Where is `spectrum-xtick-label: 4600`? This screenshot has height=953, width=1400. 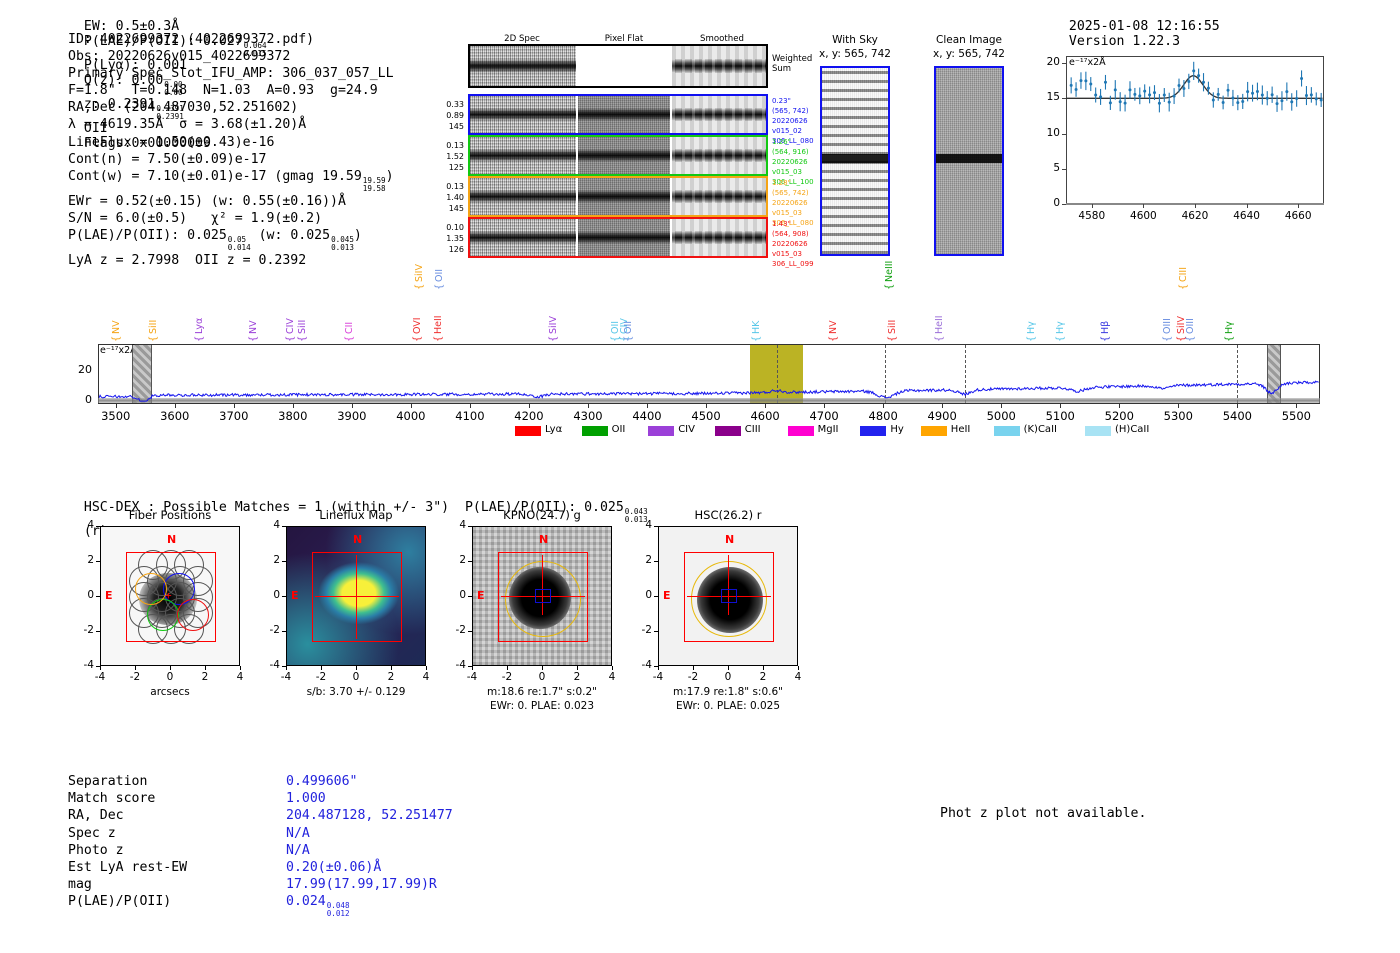
spectrum-xtick-label: 4600 is located at coordinates (765, 416).